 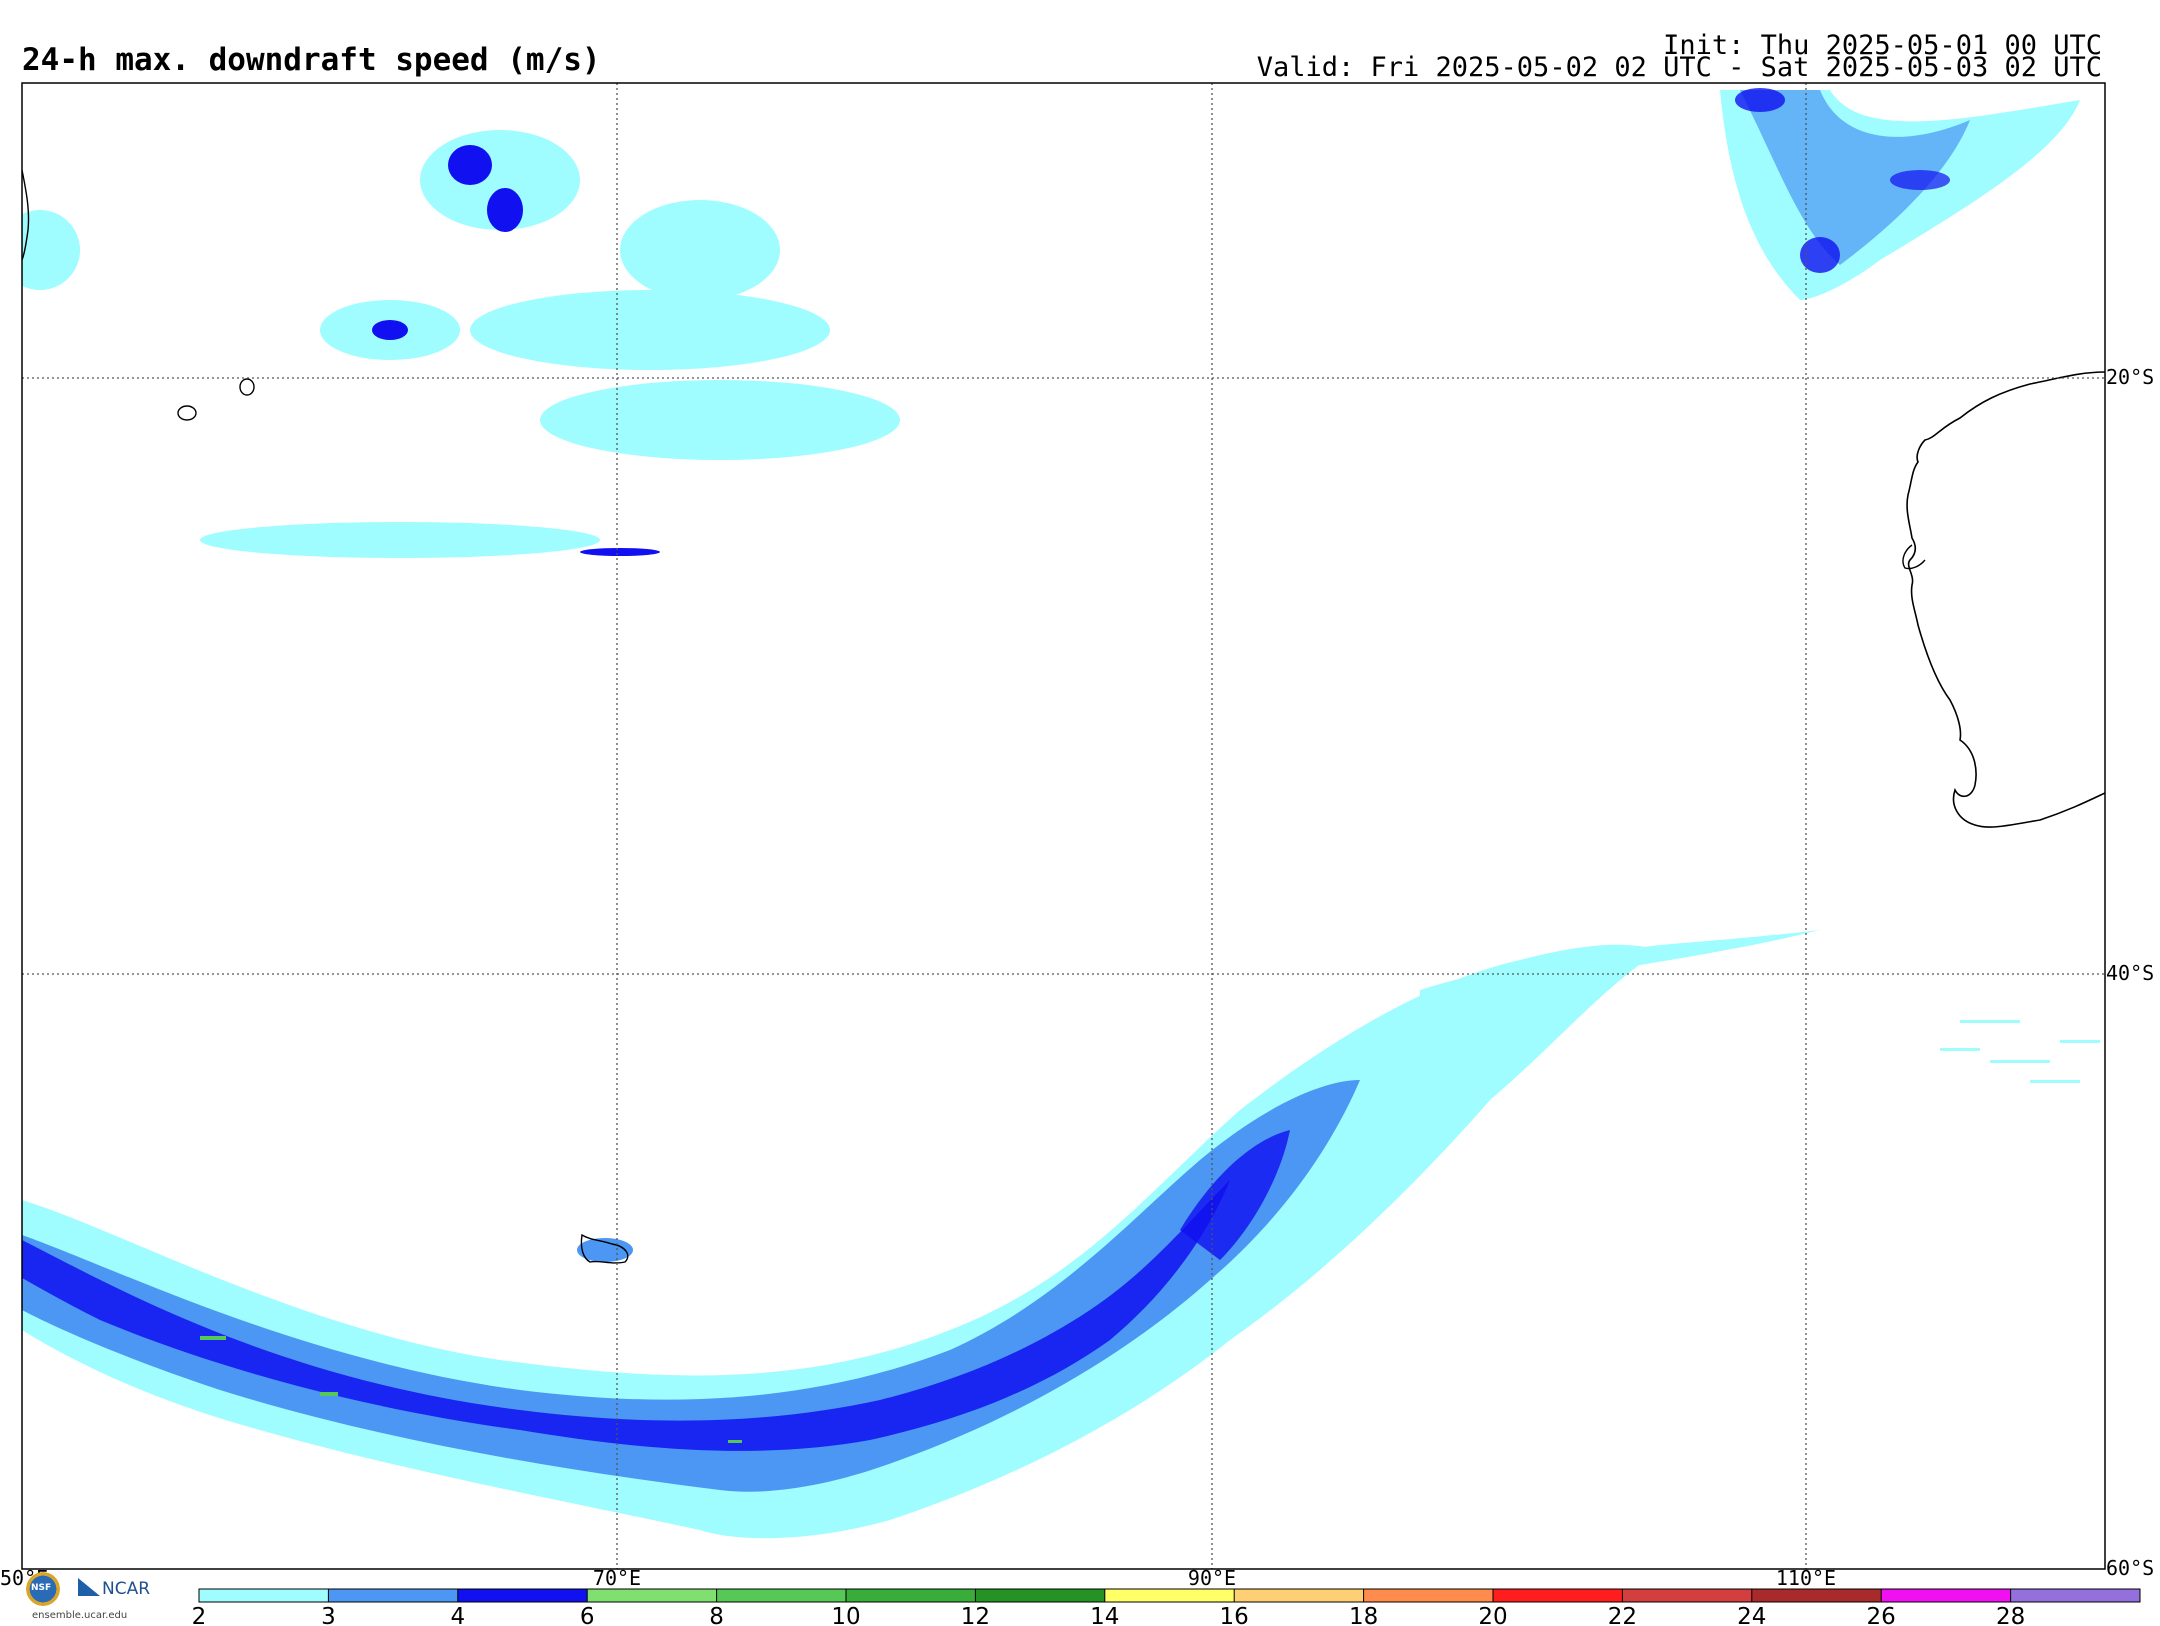 What do you see at coordinates (1104, 1615) in the screenshot?
I see `colorbar-tick-label: 14` at bounding box center [1104, 1615].